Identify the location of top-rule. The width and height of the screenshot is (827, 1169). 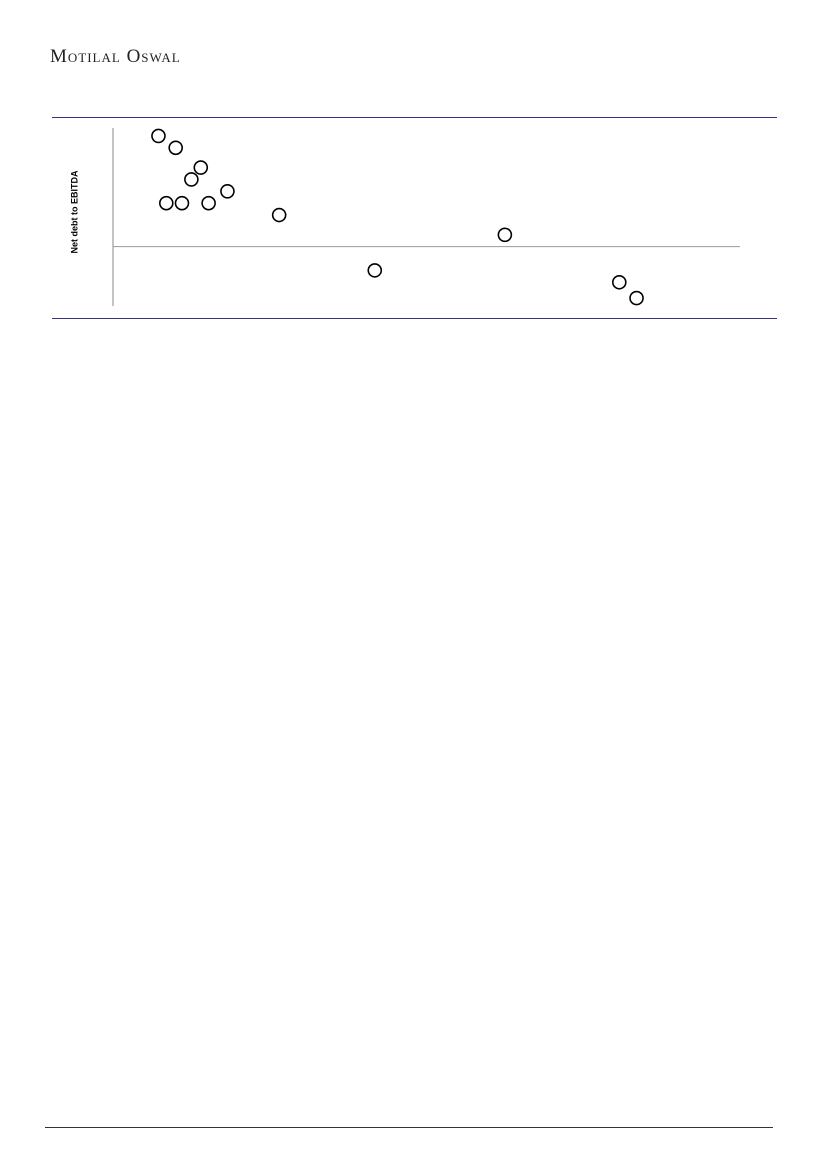
(414, 117).